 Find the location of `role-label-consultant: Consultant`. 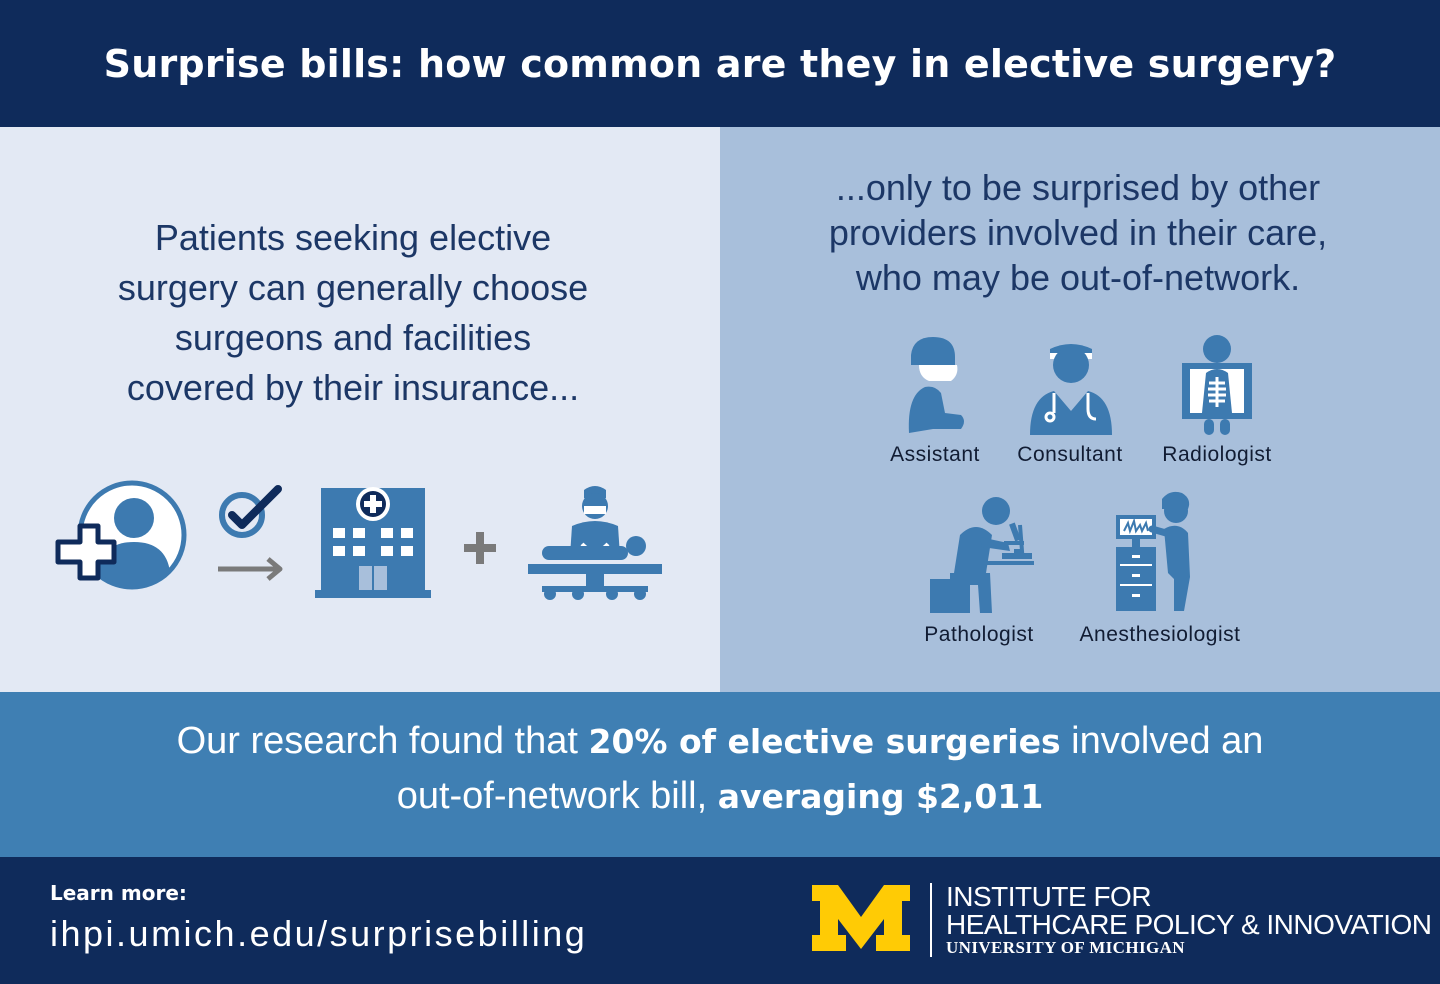

role-label-consultant: Consultant is located at coordinates (1070, 454).